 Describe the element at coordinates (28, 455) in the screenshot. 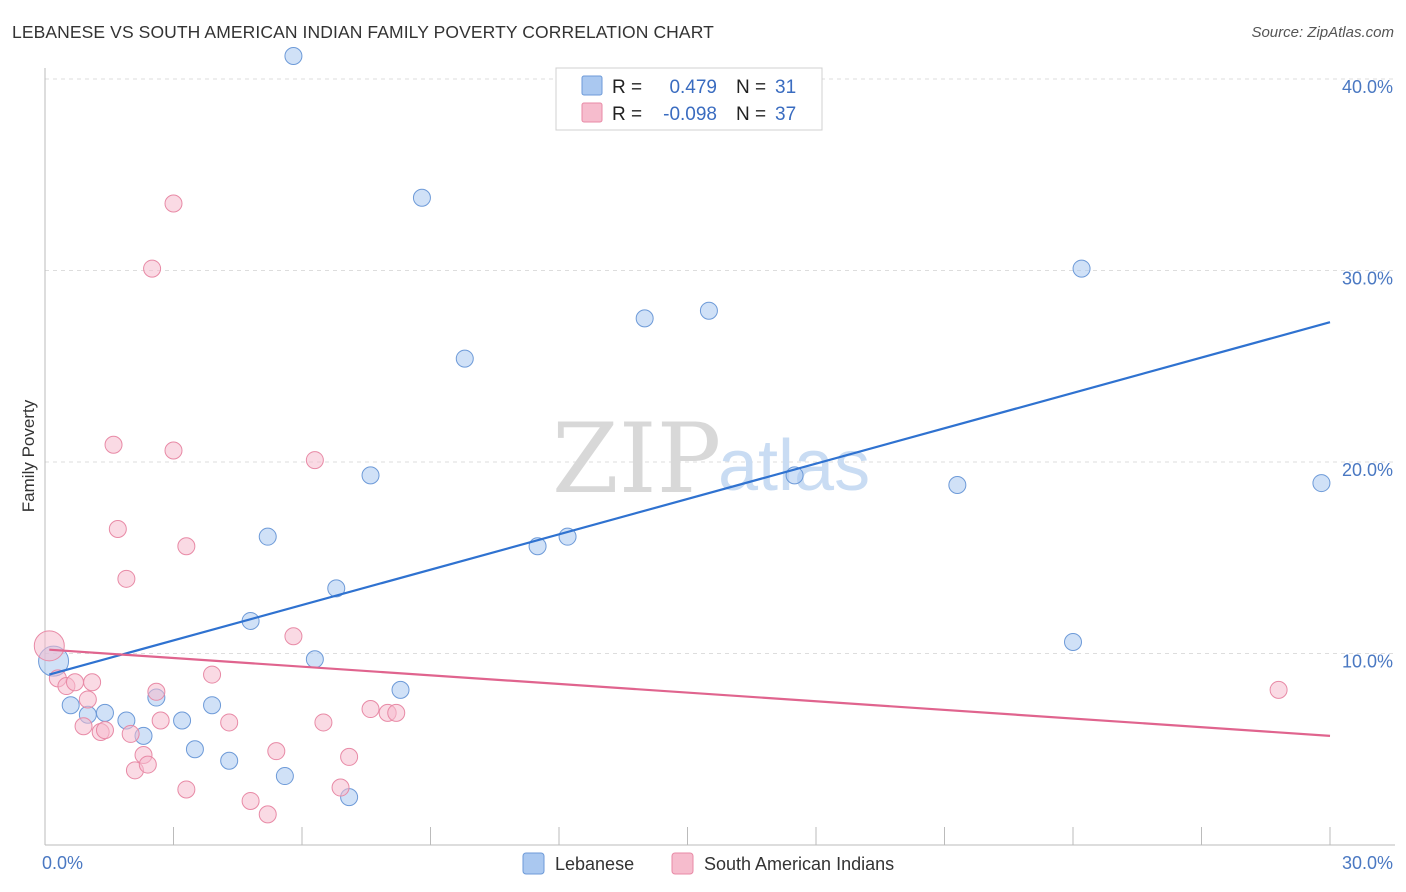

I see `y-axis-label: Family Poverty` at that location.